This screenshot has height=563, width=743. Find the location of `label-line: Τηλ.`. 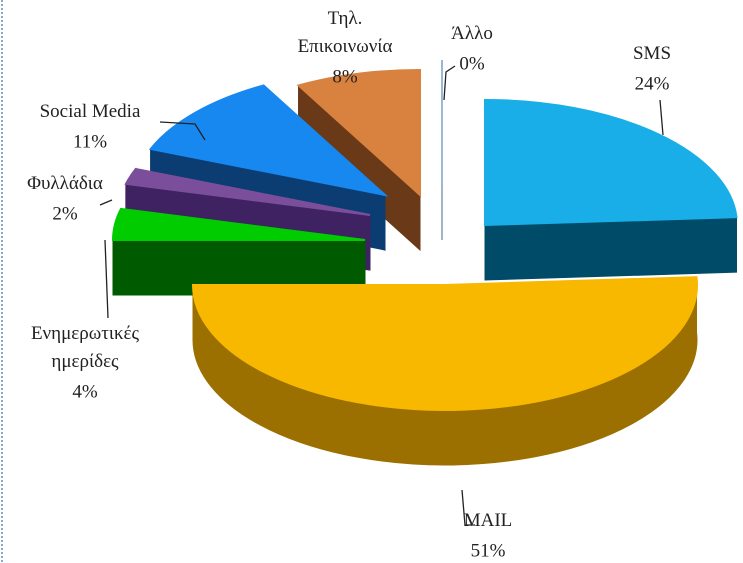

label-line: Τηλ. is located at coordinates (345, 18).